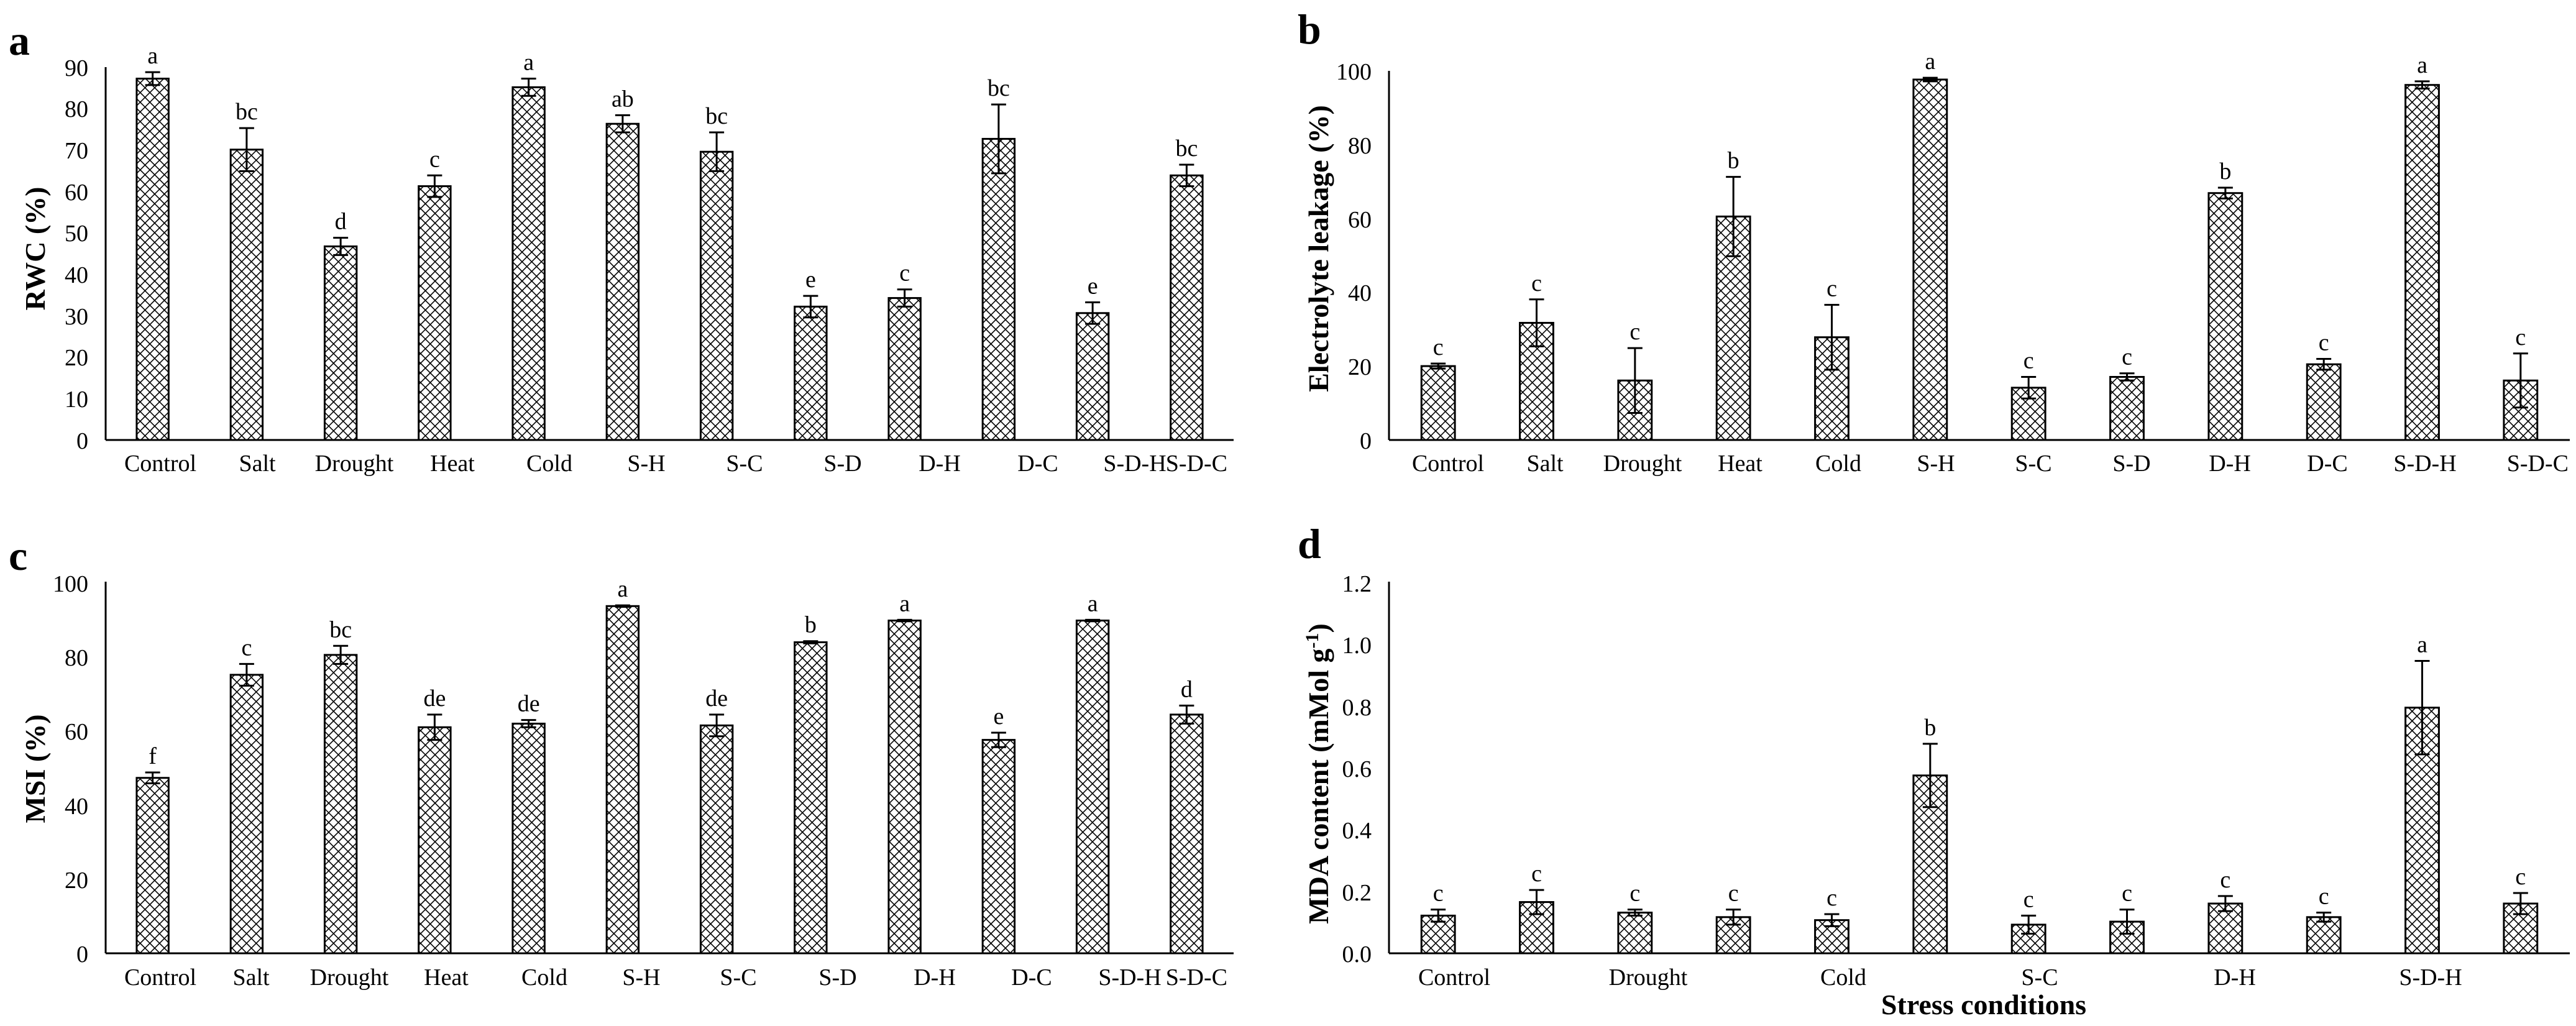  I want to click on x-tick-label: S-C, so click(738, 977).